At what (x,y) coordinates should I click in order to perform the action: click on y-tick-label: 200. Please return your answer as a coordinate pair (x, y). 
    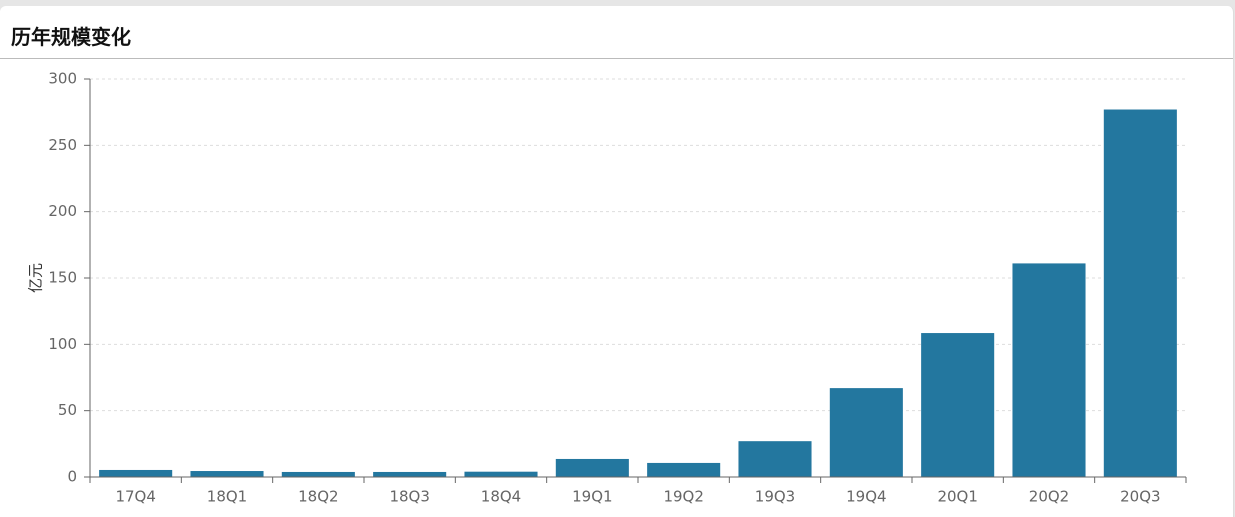
    Looking at the image, I should click on (62, 211).